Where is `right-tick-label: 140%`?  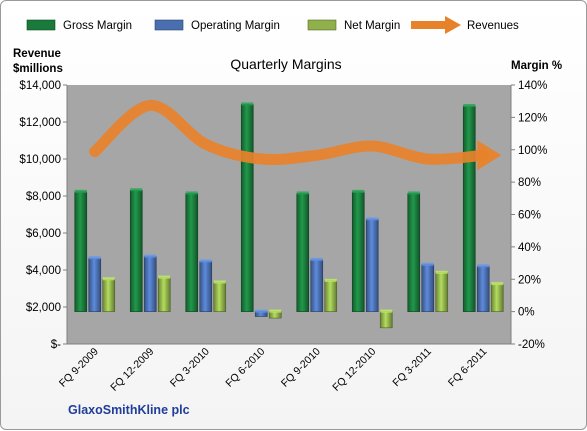
right-tick-label: 140% is located at coordinates (532, 86).